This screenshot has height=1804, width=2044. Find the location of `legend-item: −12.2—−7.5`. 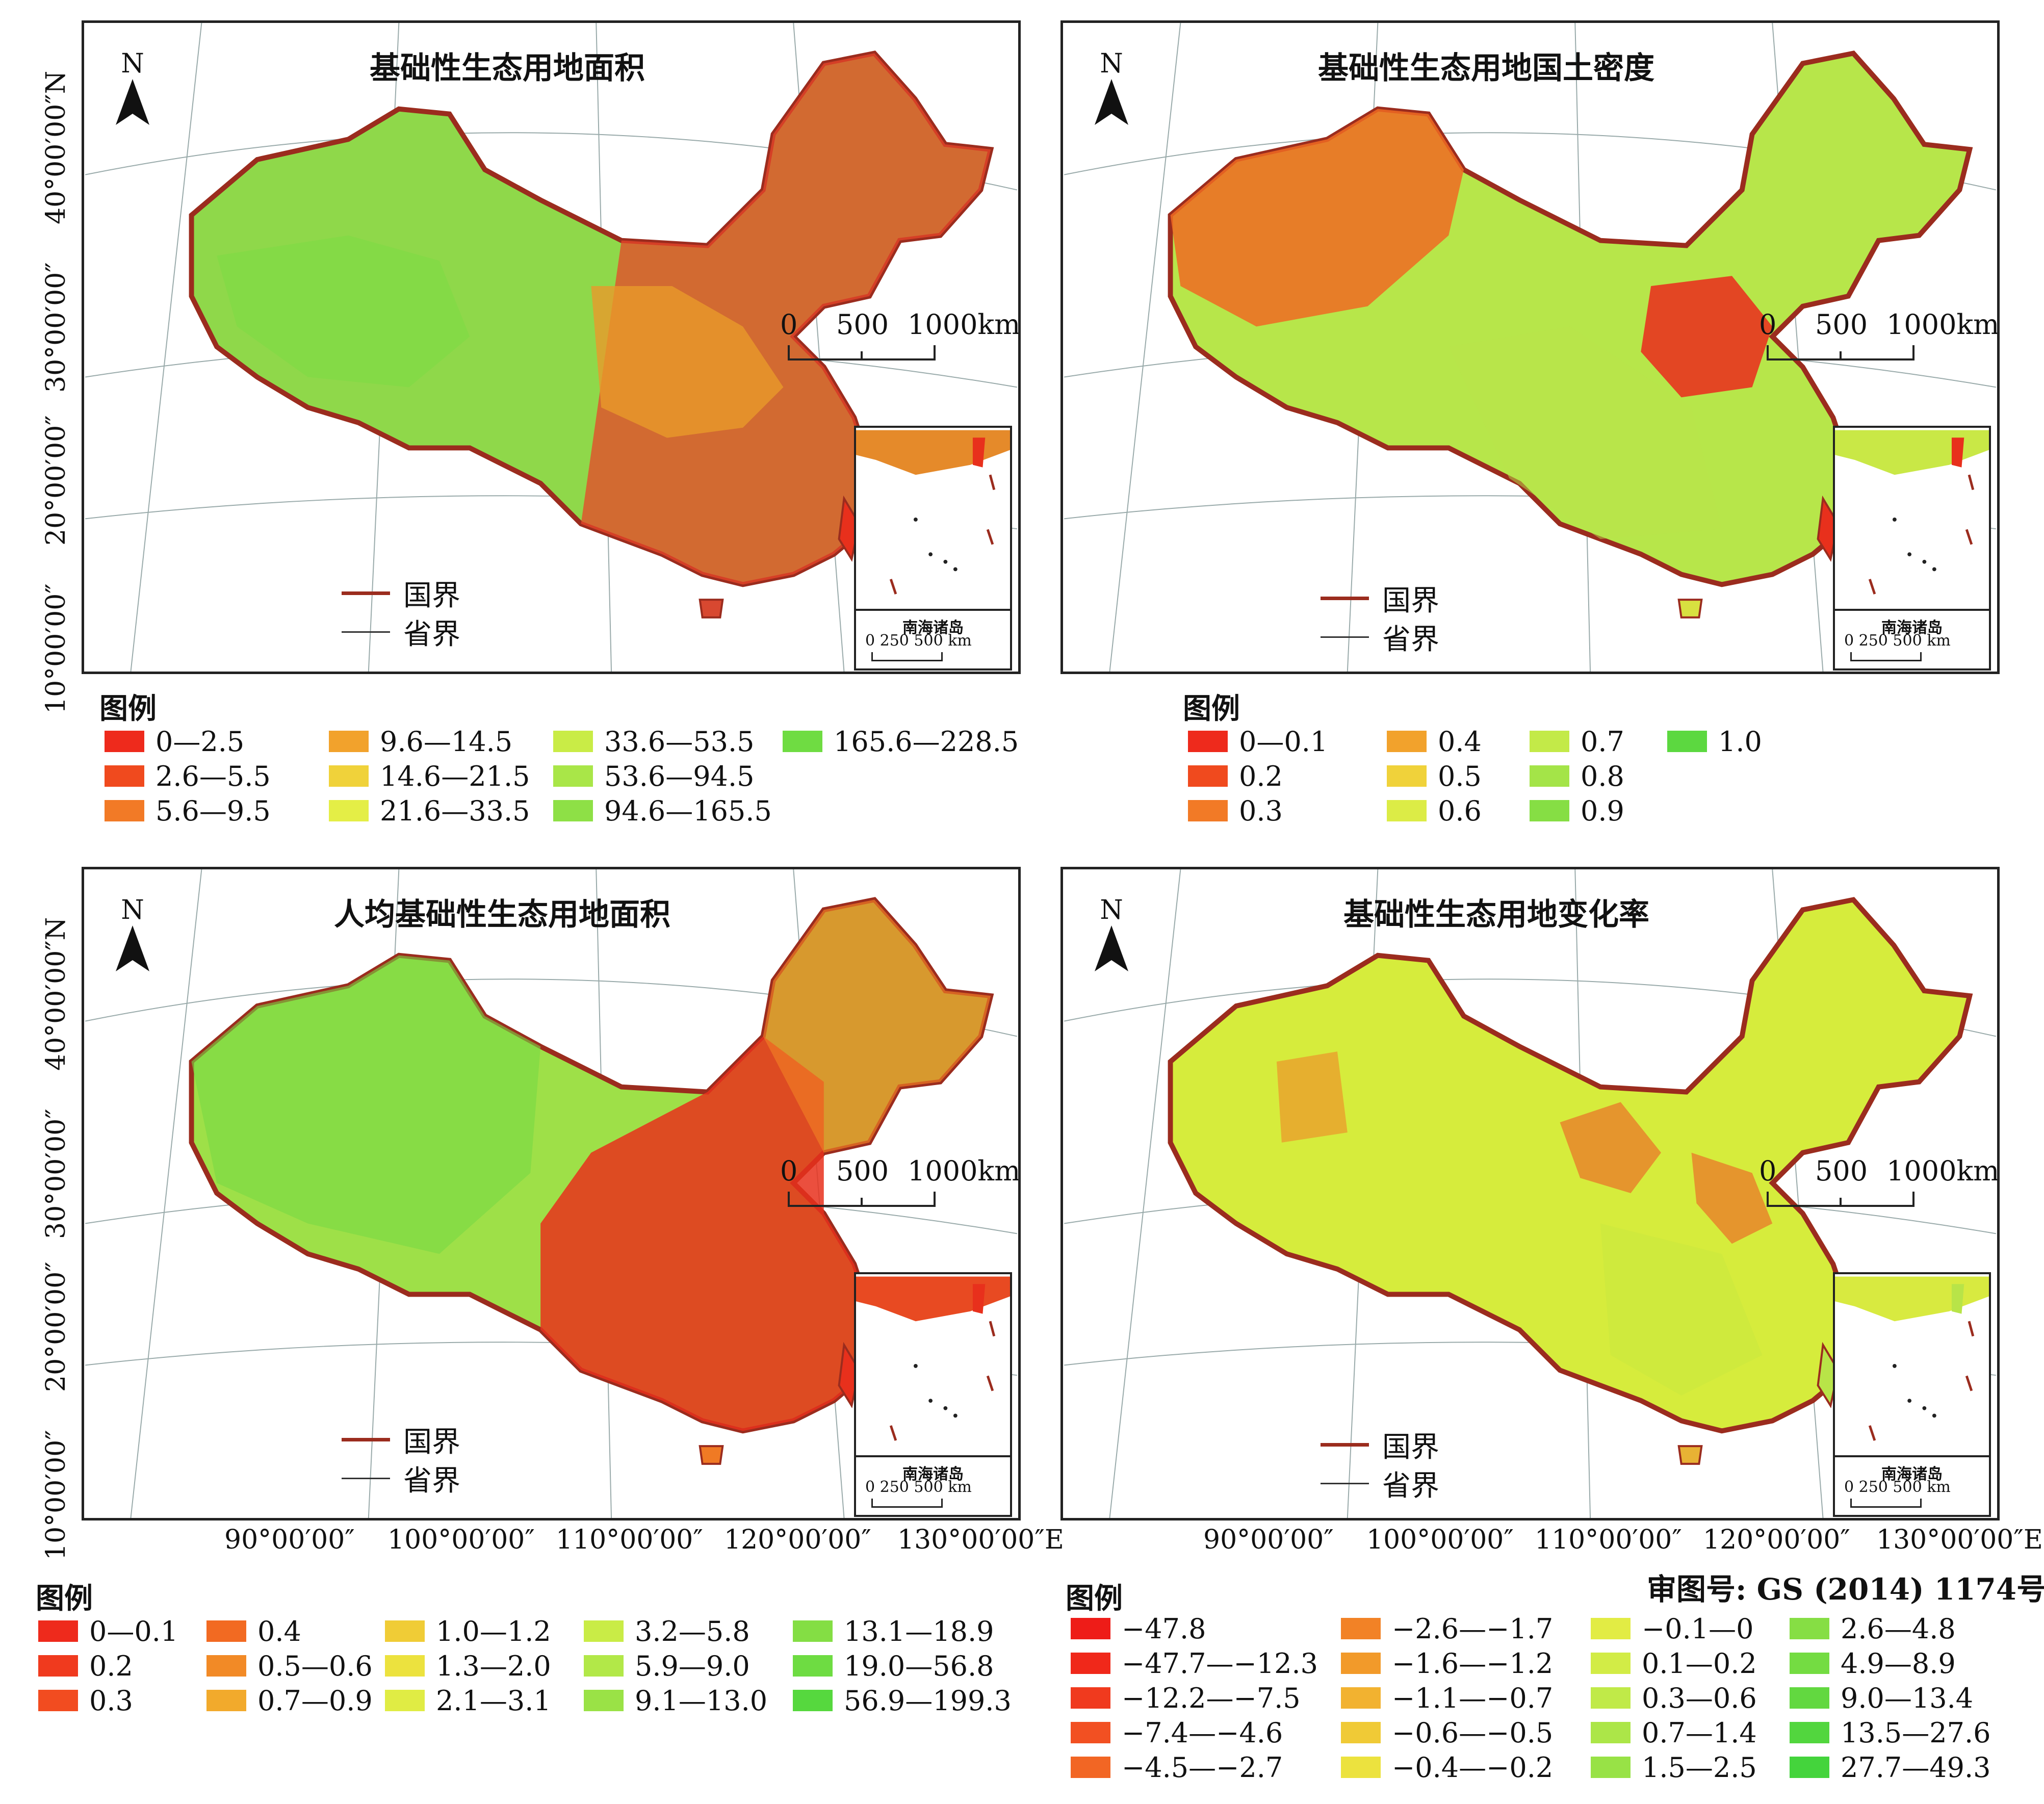

legend-item: −12.2—−7.5 is located at coordinates (1206, 1698).